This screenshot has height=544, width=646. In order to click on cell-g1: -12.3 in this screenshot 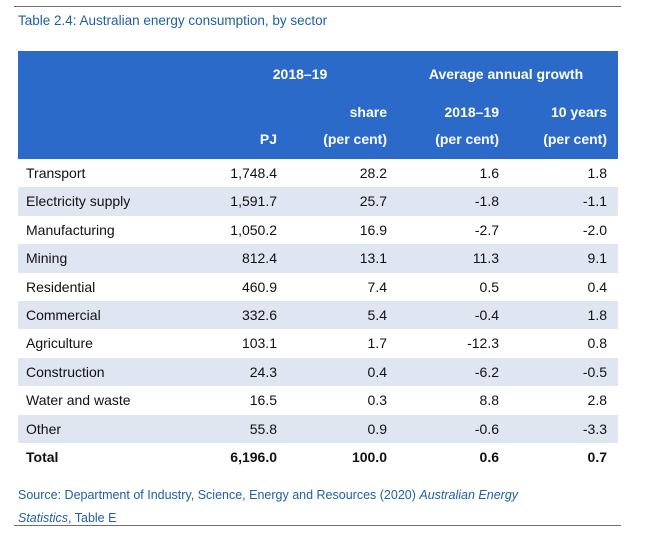, I will do `click(483, 343)`.